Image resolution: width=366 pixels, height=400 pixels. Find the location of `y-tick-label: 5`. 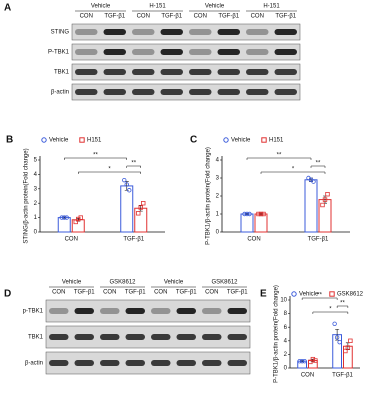

y-tick-label: 5 is located at coordinates (36, 161).